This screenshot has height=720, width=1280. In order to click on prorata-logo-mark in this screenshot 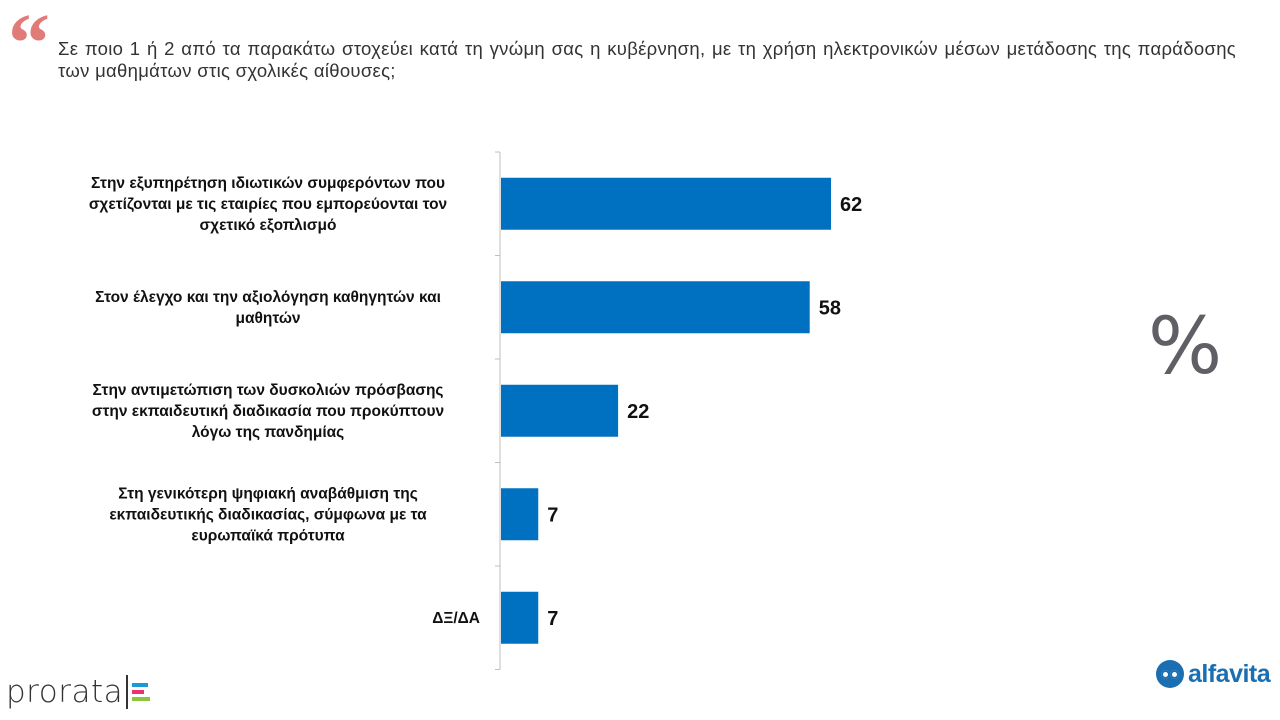, I will do `click(141, 692)`.